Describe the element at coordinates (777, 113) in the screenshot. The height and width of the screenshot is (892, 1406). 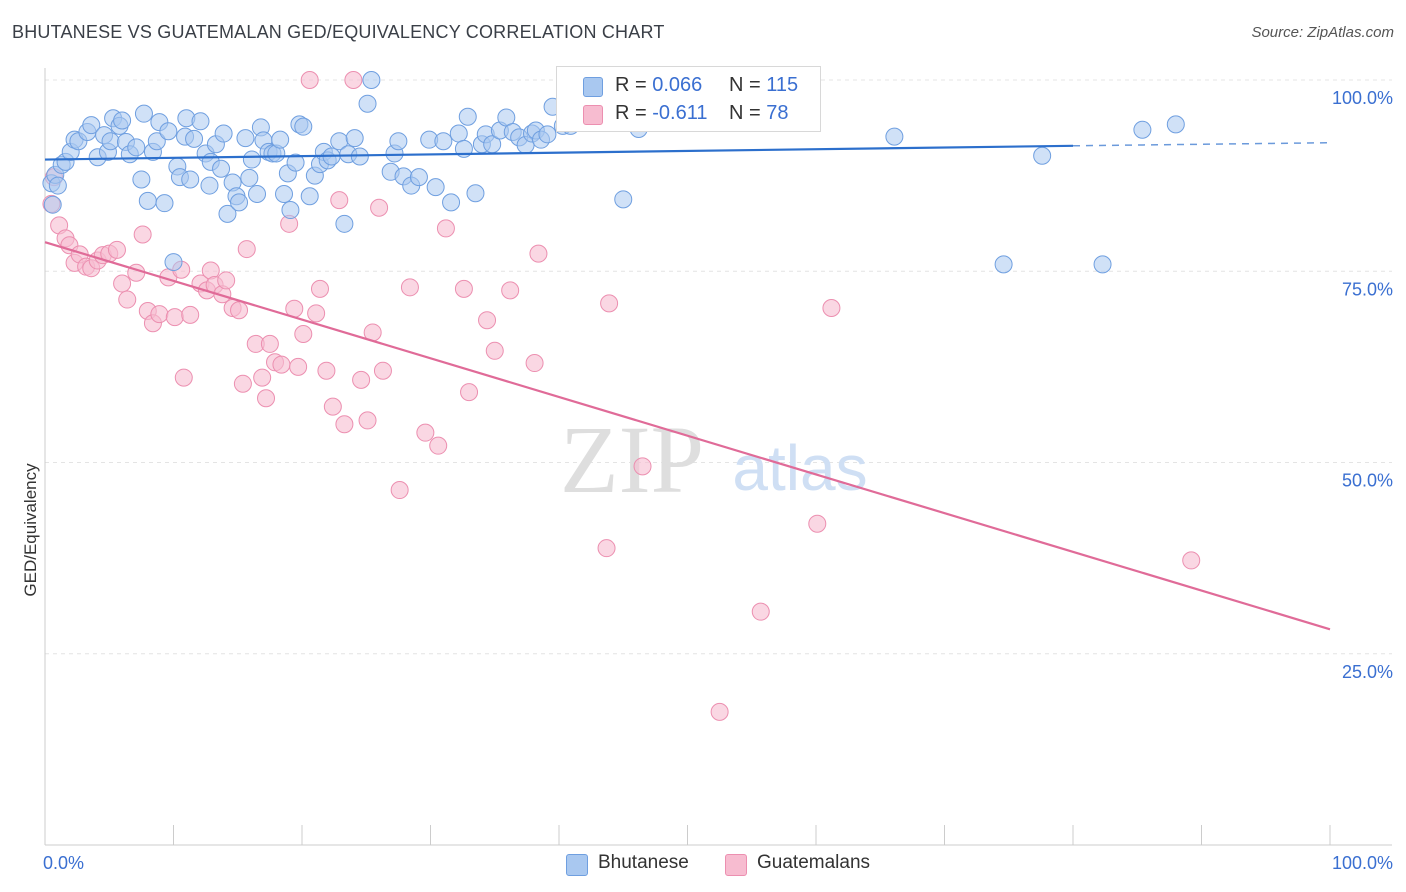
I see `n-value-guatemalans: 78` at that location.